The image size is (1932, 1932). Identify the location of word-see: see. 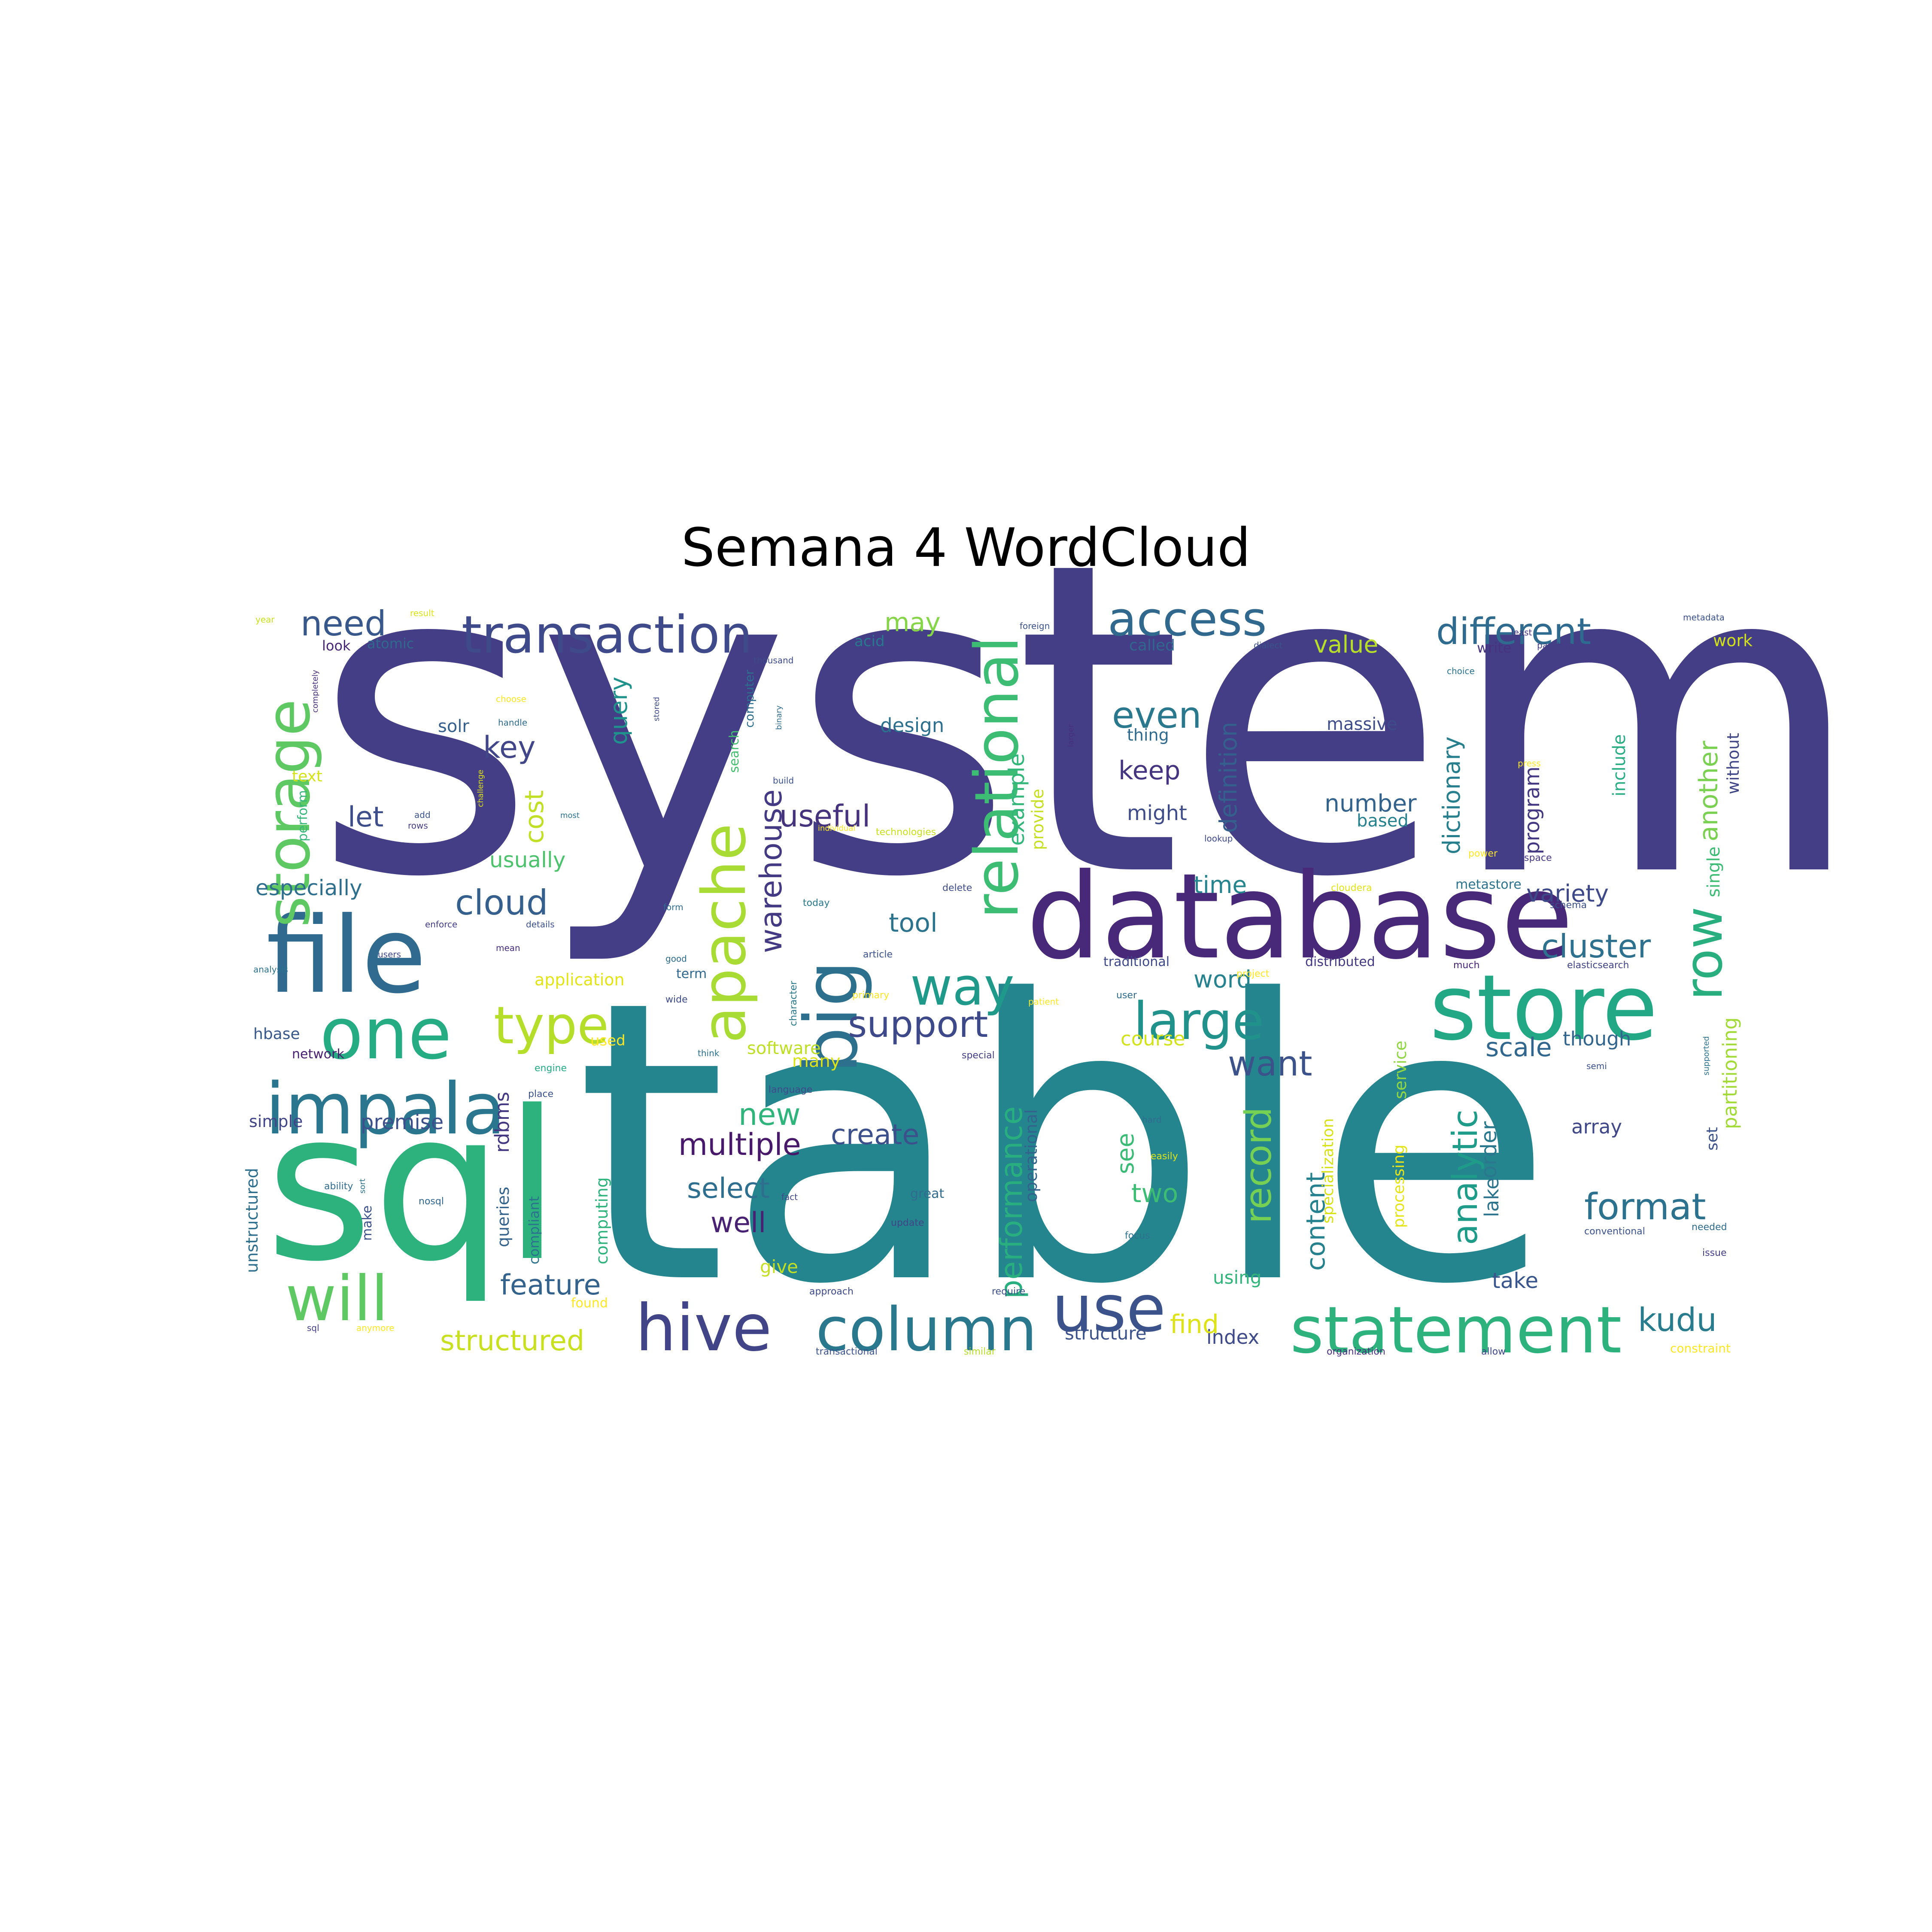
(1125, 1153).